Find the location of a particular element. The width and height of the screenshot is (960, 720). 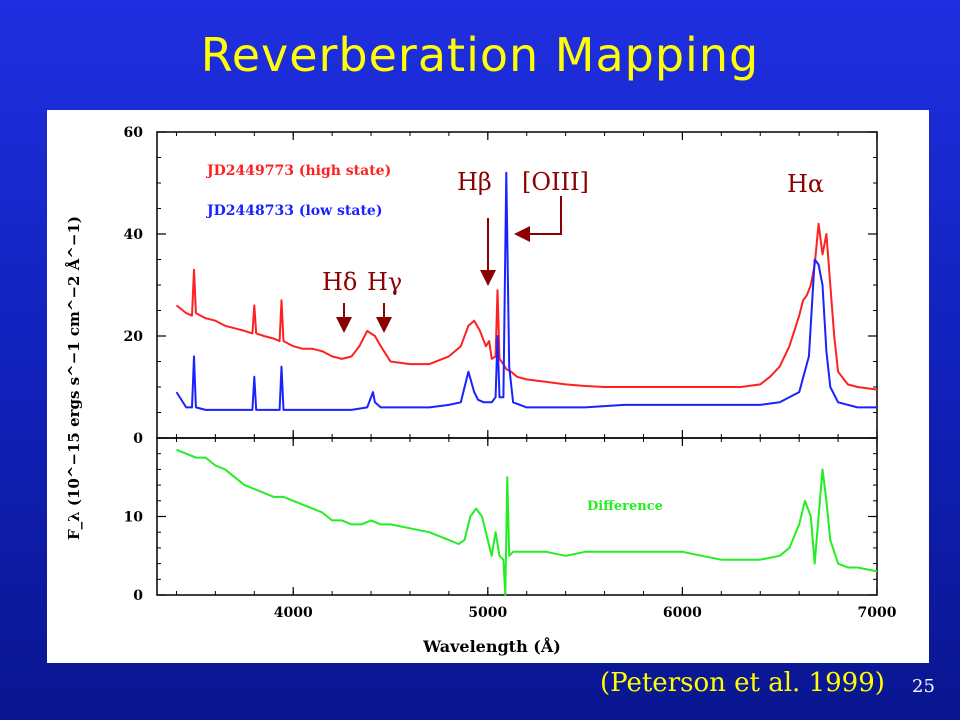

y-axis-label: F_λ (10^−15 ergs s^−1 cm^−2 Å^−1) is located at coordinates (74, 378).